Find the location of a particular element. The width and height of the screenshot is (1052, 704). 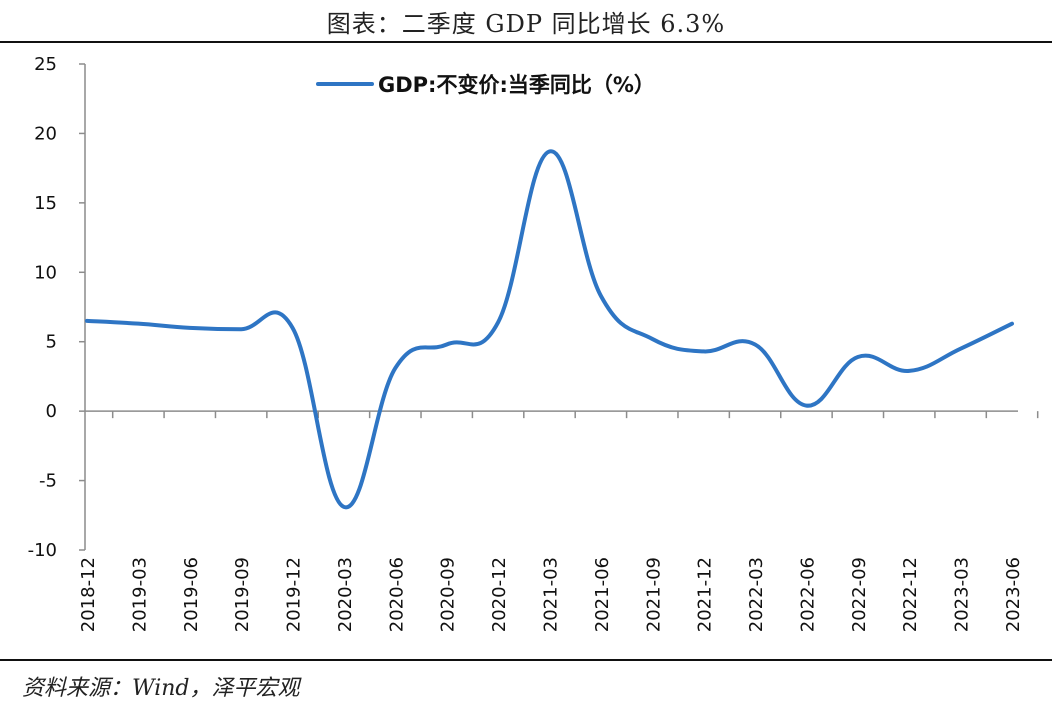

legend-label: GDP:不变价:当季同比（%） is located at coordinates (516, 85).